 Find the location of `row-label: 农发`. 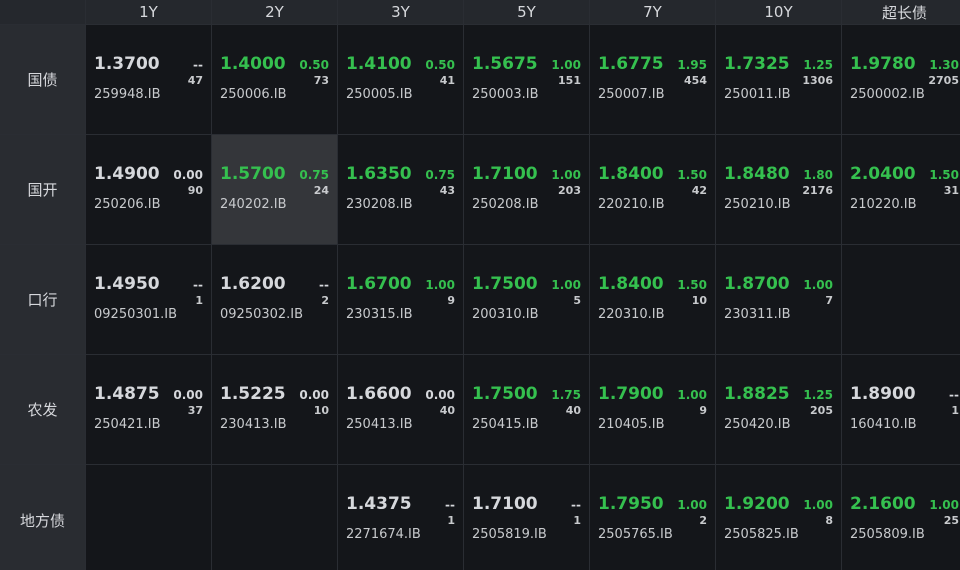

row-label: 农发 is located at coordinates (42, 409).